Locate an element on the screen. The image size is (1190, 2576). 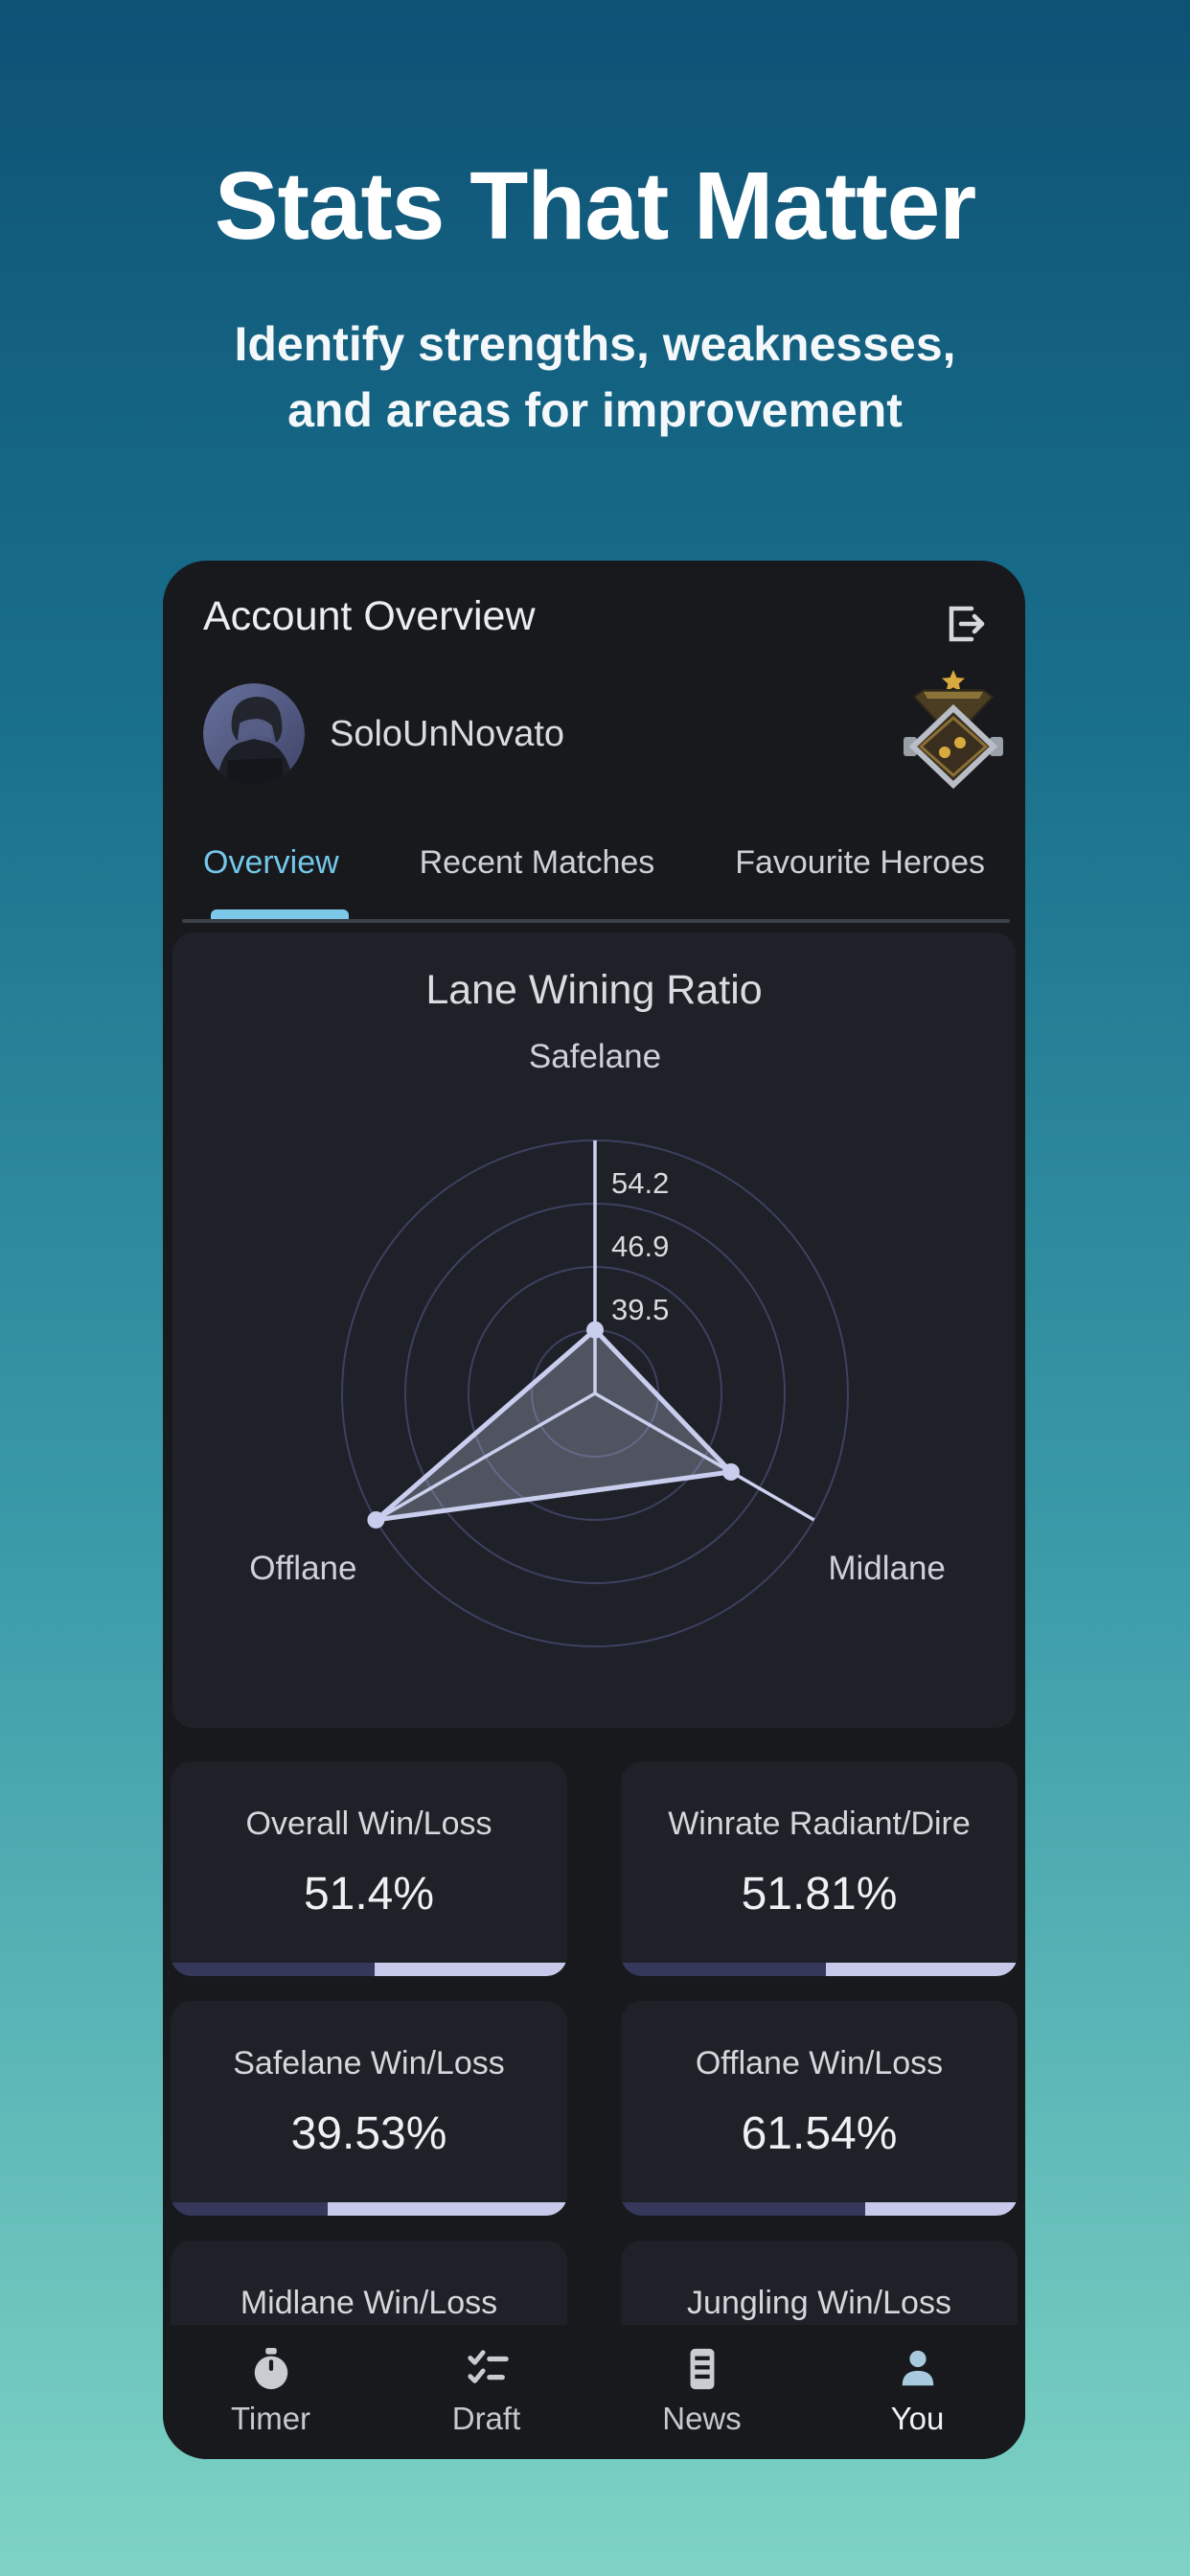
chart-title: Lane Wining Ratio is located at coordinates (594, 990).